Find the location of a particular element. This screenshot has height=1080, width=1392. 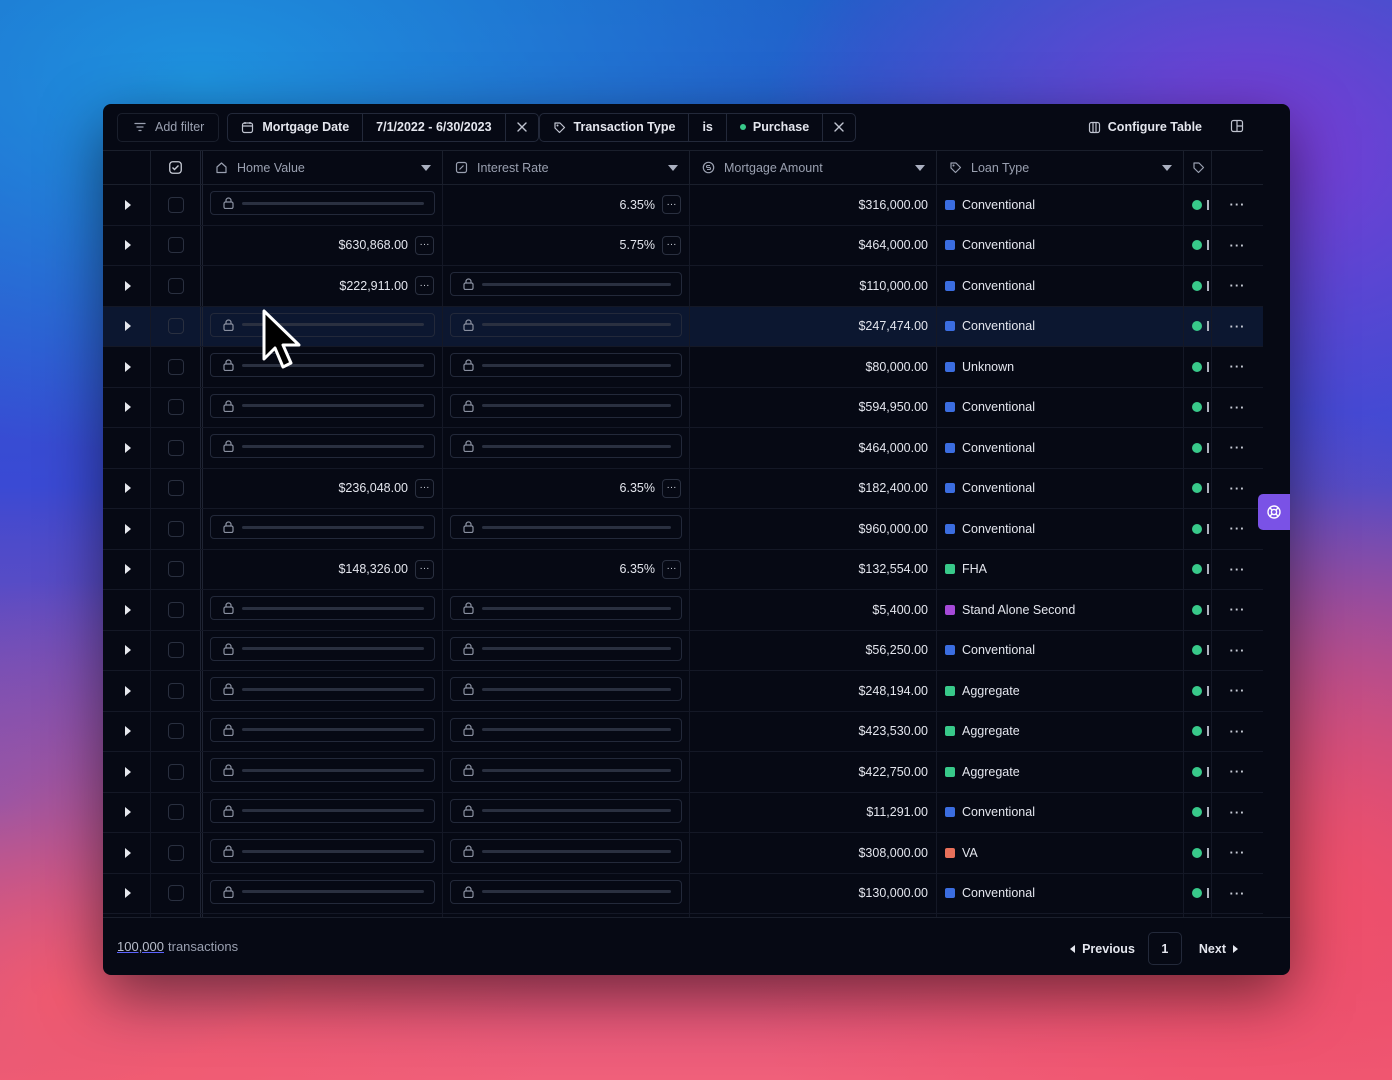

select-all-checkbox is located at coordinates (177, 167).